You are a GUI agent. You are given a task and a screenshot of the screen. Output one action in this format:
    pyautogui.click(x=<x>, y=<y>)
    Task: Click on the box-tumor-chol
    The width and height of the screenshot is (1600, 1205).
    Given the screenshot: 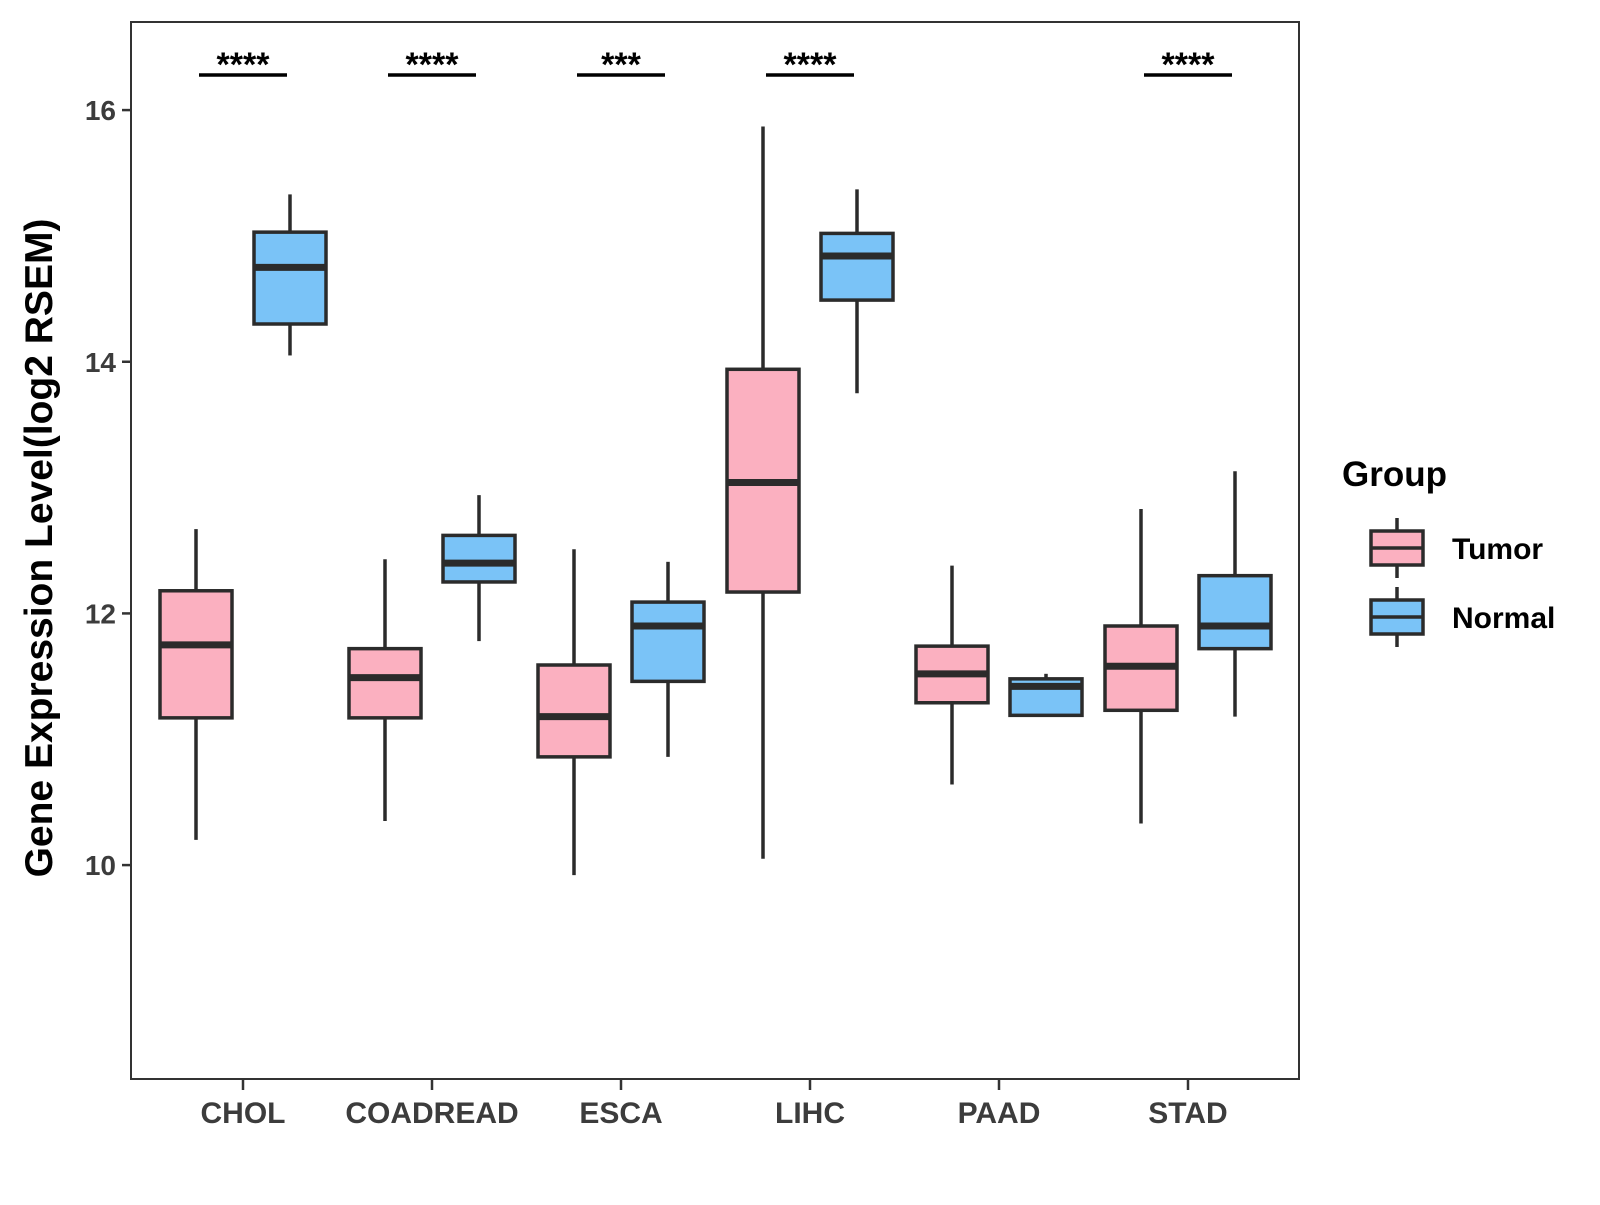 What is the action you would take?
    pyautogui.click(x=196, y=684)
    